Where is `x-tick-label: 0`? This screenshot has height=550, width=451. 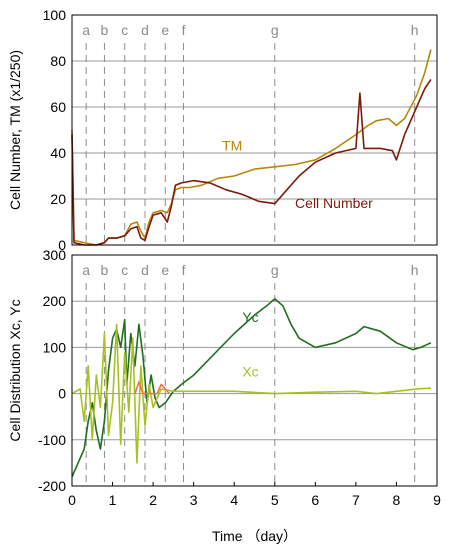 x-tick-label: 0 is located at coordinates (72, 500).